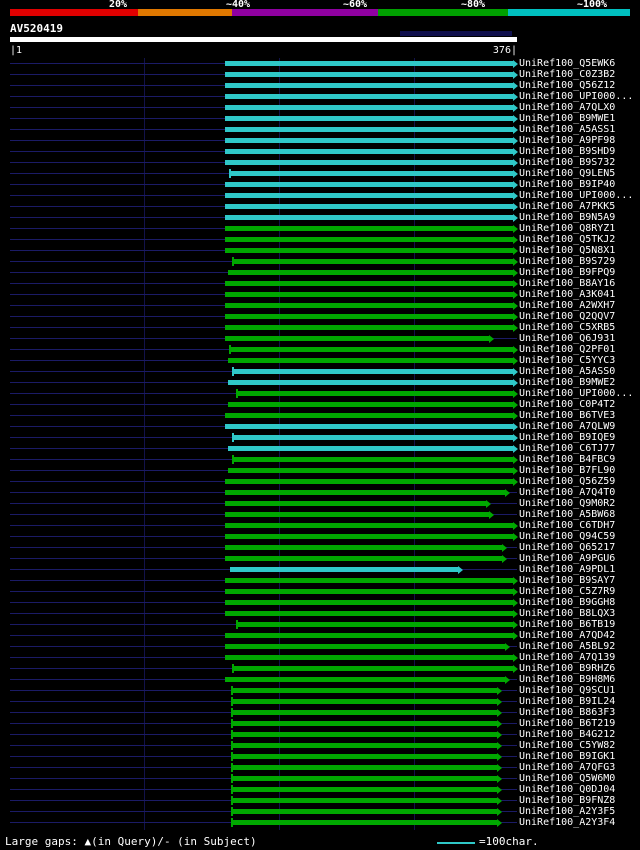 The height and width of the screenshot is (850, 640). What do you see at coordinates (567, 778) in the screenshot?
I see `alignment-label: UniRef100_Q5W6M0` at bounding box center [567, 778].